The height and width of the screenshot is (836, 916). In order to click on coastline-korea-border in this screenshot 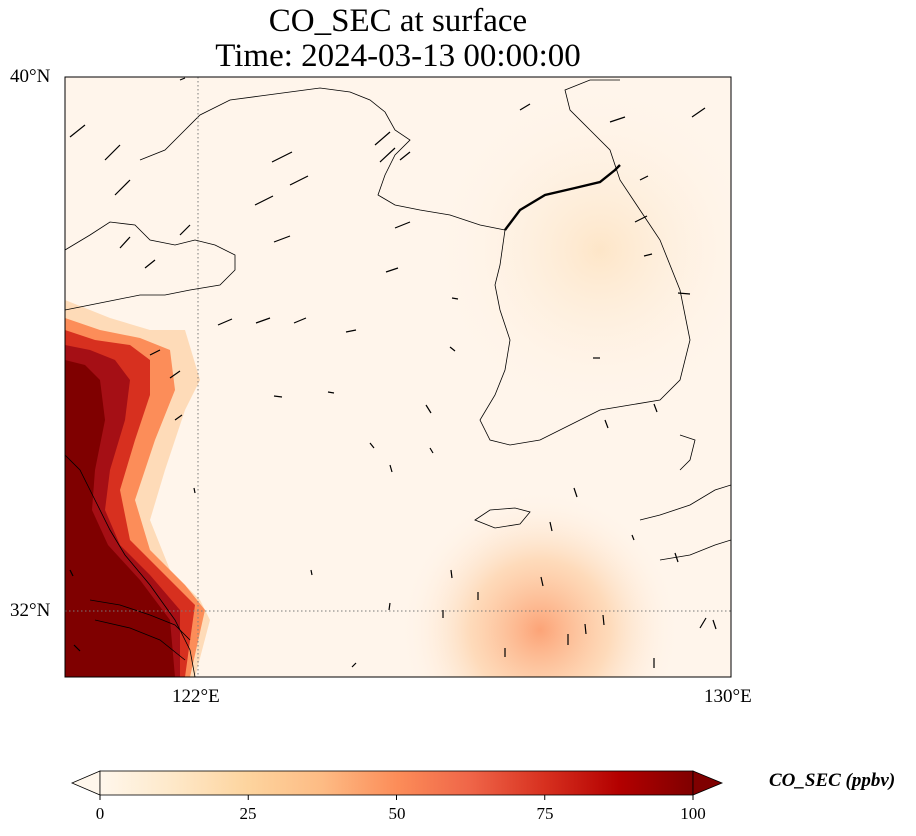, I will do `click(562, 197)`.